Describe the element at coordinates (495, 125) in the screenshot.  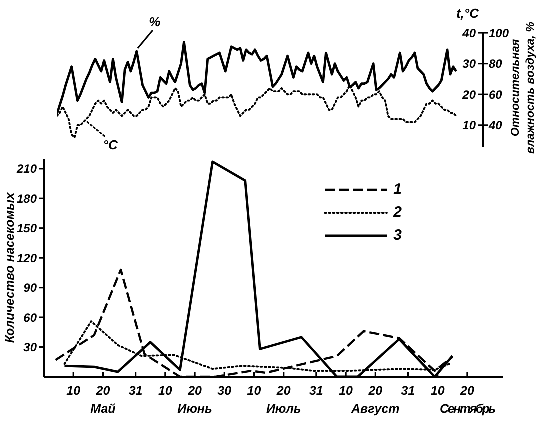
I see `y2-tick-label: 40` at that location.